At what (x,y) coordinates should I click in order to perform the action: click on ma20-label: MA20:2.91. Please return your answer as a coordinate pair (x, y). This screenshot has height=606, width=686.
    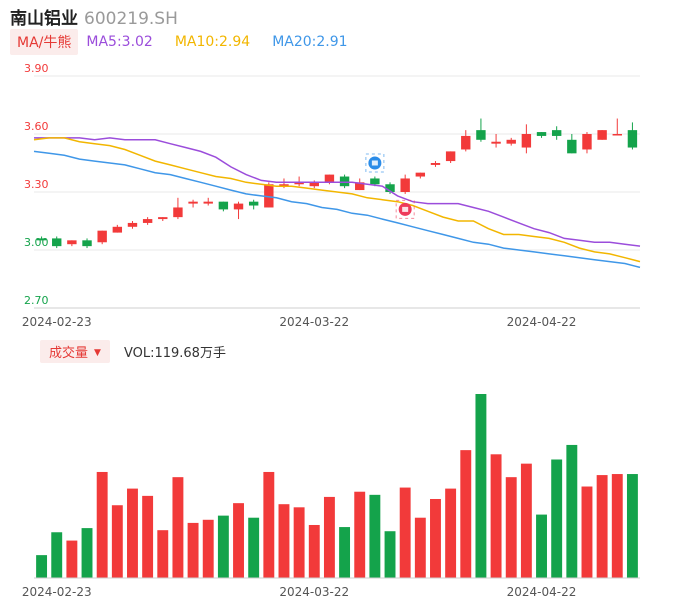
    Looking at the image, I should click on (310, 42).